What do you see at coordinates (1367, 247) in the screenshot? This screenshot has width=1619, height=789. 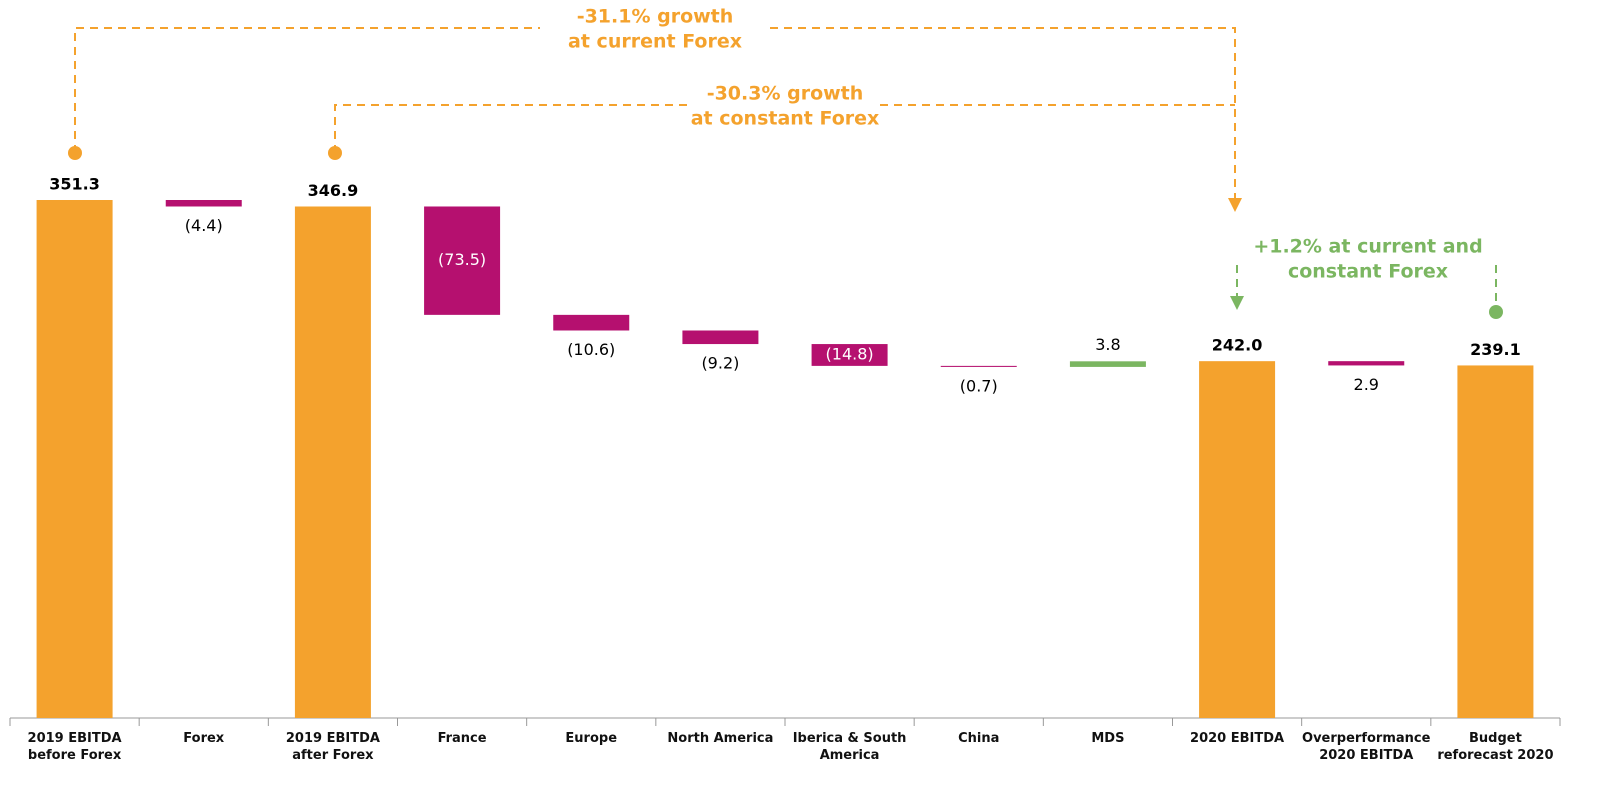 I see `annotation: +1.2% at current and` at bounding box center [1367, 247].